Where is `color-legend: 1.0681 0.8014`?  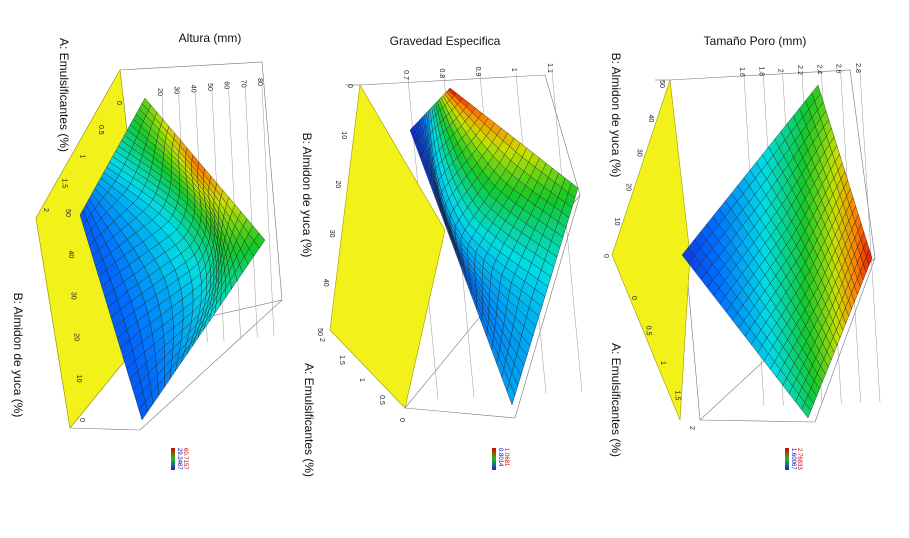 color-legend: 1.0681 0.8014 is located at coordinates (500, 459).